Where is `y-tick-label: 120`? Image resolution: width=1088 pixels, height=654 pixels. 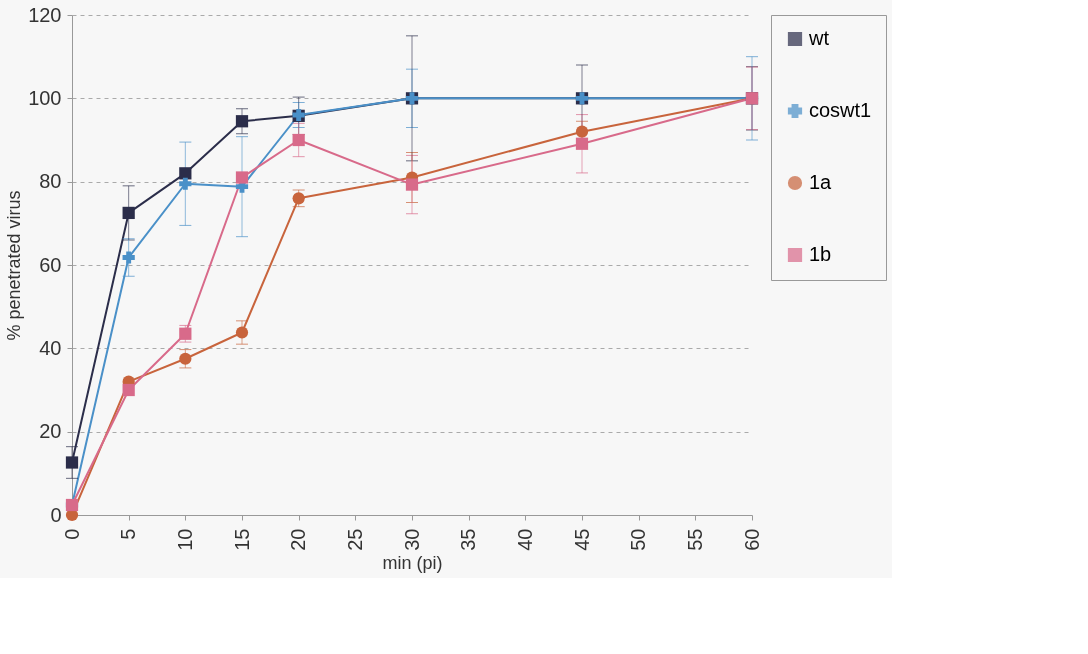 y-tick-label: 120 is located at coordinates (45, 14).